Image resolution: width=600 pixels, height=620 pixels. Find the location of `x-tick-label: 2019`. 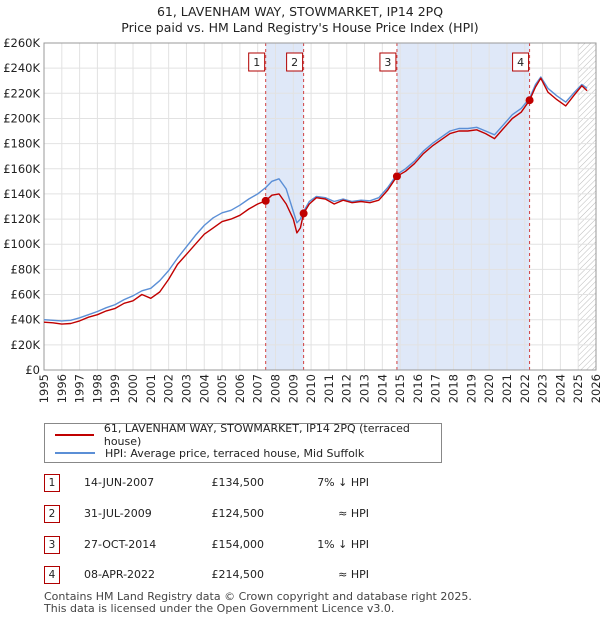

x-tick-label: 2019 is located at coordinates (471, 388).